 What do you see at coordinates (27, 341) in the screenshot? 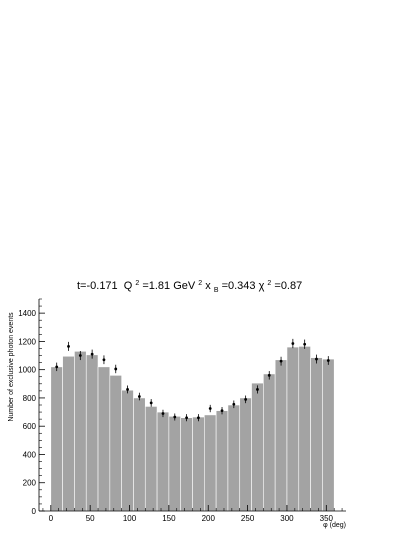
I see `y-tick-label: 1200` at bounding box center [27, 341].